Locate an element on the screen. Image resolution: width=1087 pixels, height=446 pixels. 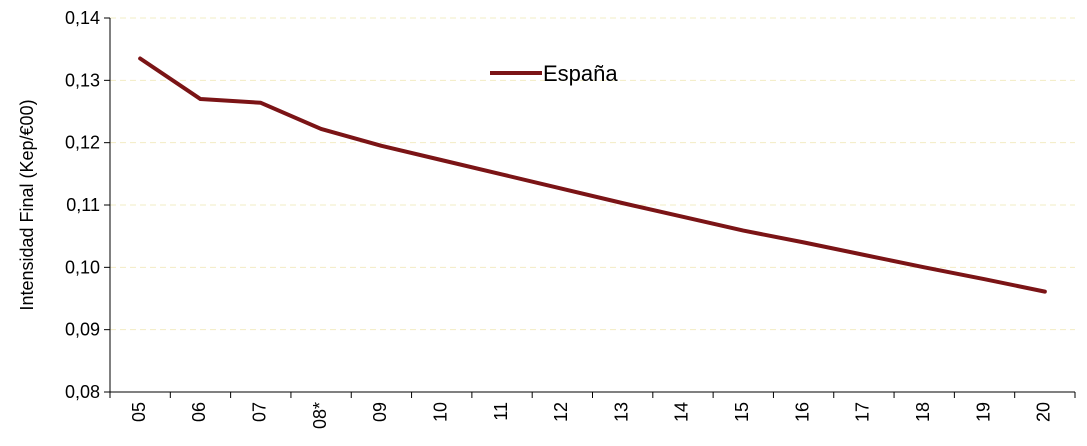
y-tick-label: 0,11 is located at coordinates (83, 205).